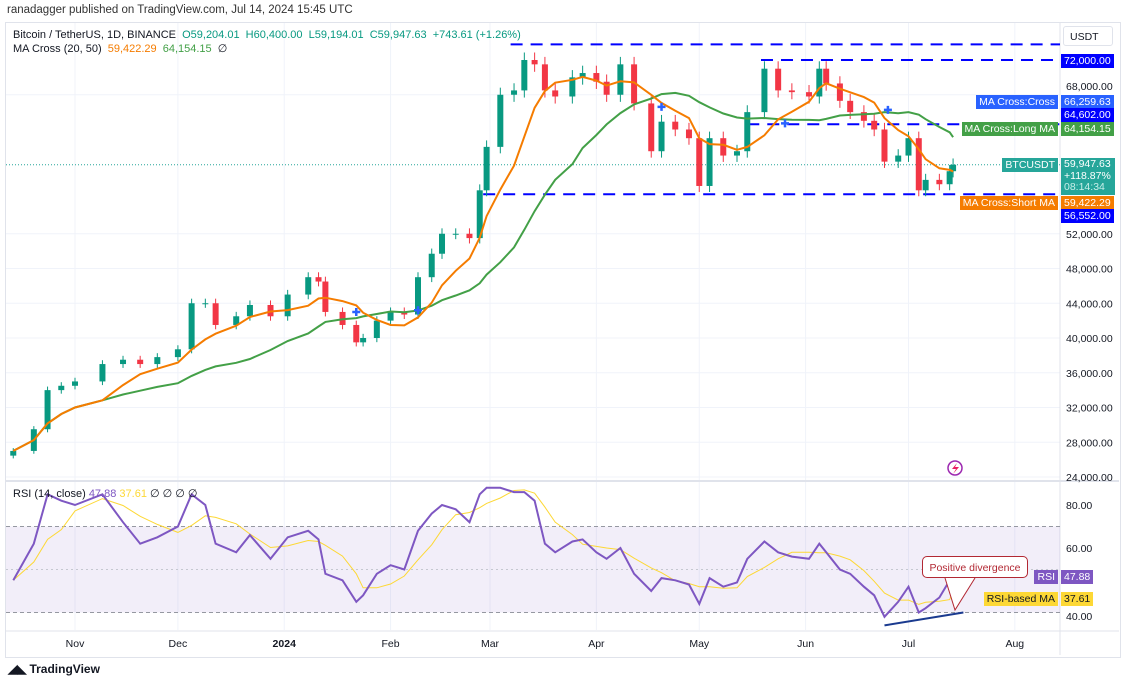 This screenshot has width=1124, height=683. I want to click on price-tick-label: 32,000.00, so click(1089, 409).